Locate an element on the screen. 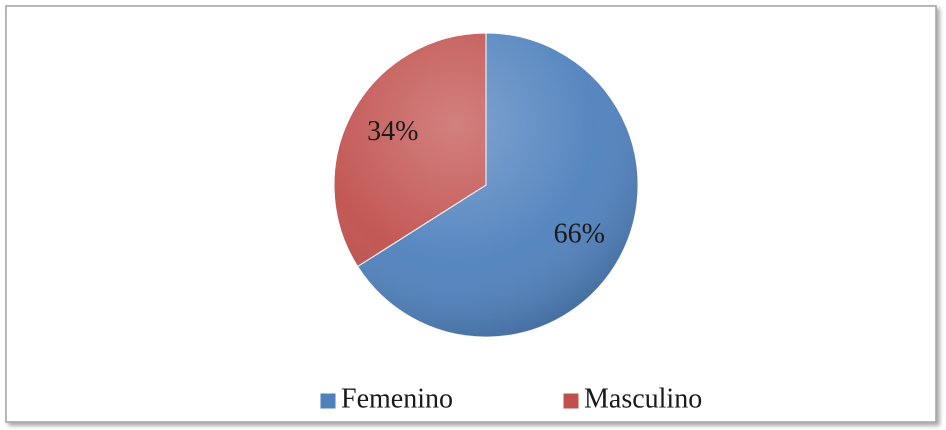 The height and width of the screenshot is (430, 946). data-label: 66% is located at coordinates (579, 234).